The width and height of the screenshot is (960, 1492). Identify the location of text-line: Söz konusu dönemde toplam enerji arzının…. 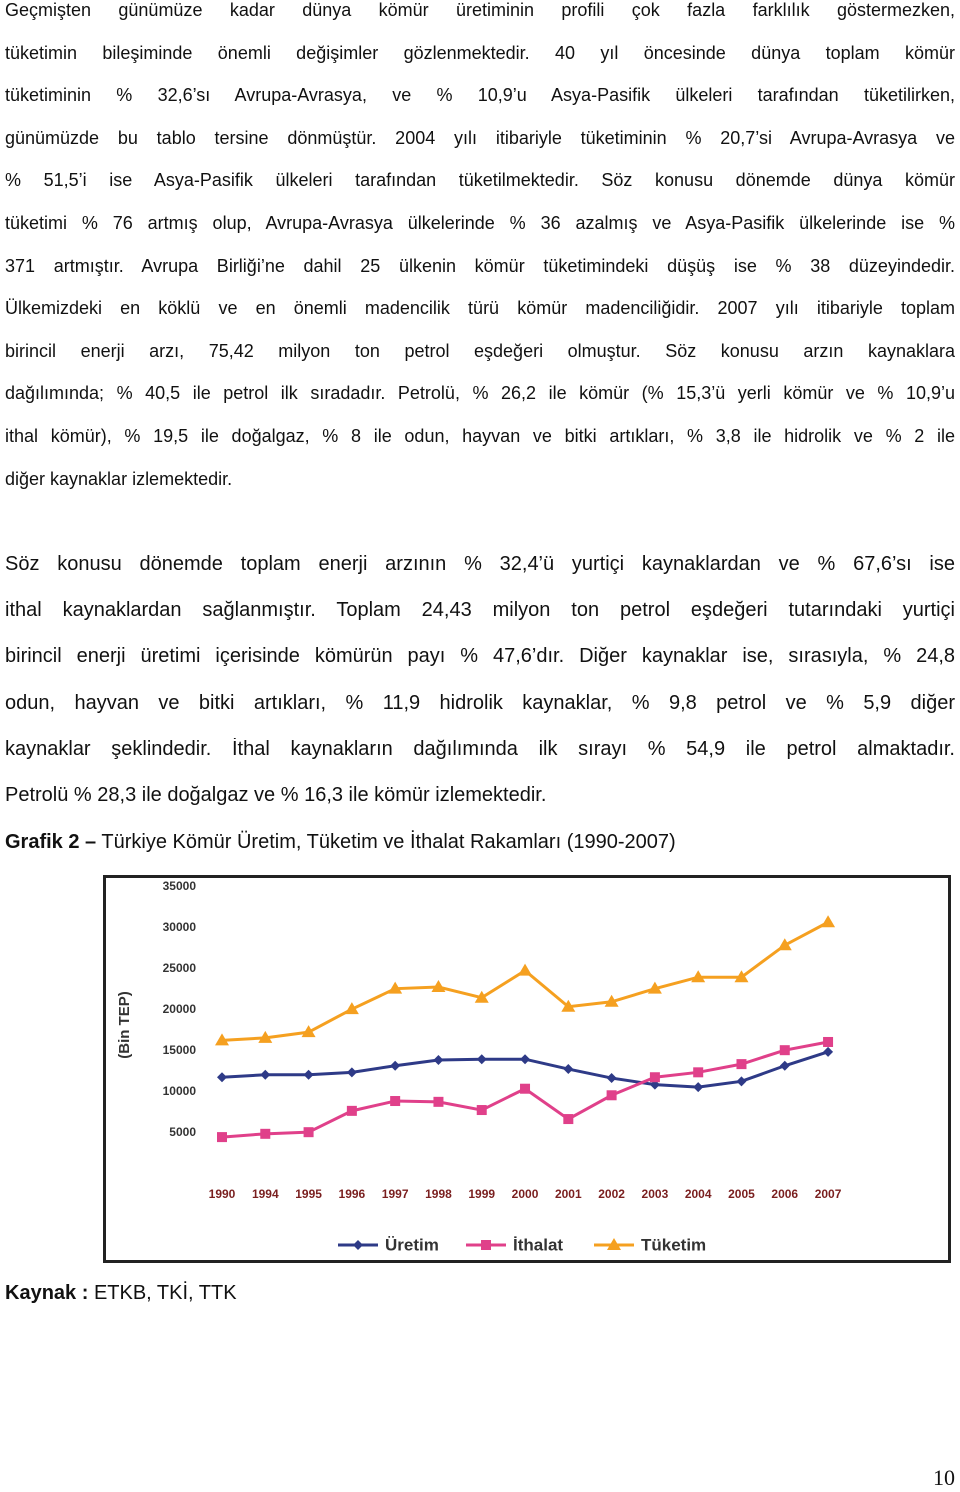
(480, 564).